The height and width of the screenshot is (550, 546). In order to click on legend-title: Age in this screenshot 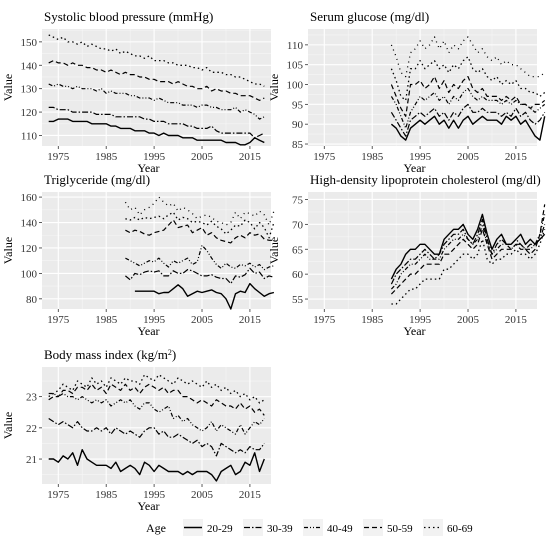, I will do `click(156, 528)`.